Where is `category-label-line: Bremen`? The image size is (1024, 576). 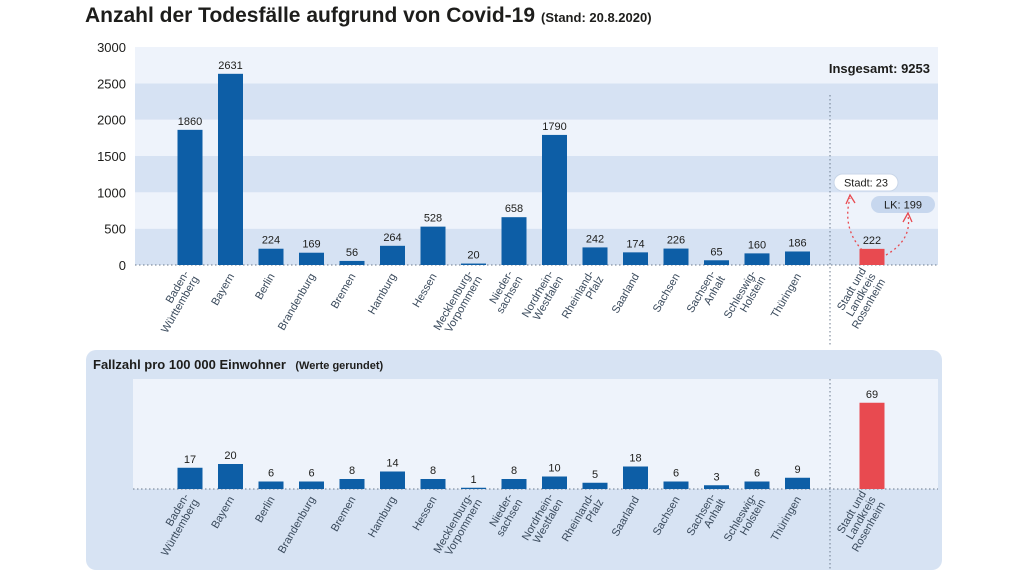 category-label-line: Bremen is located at coordinates (344, 291).